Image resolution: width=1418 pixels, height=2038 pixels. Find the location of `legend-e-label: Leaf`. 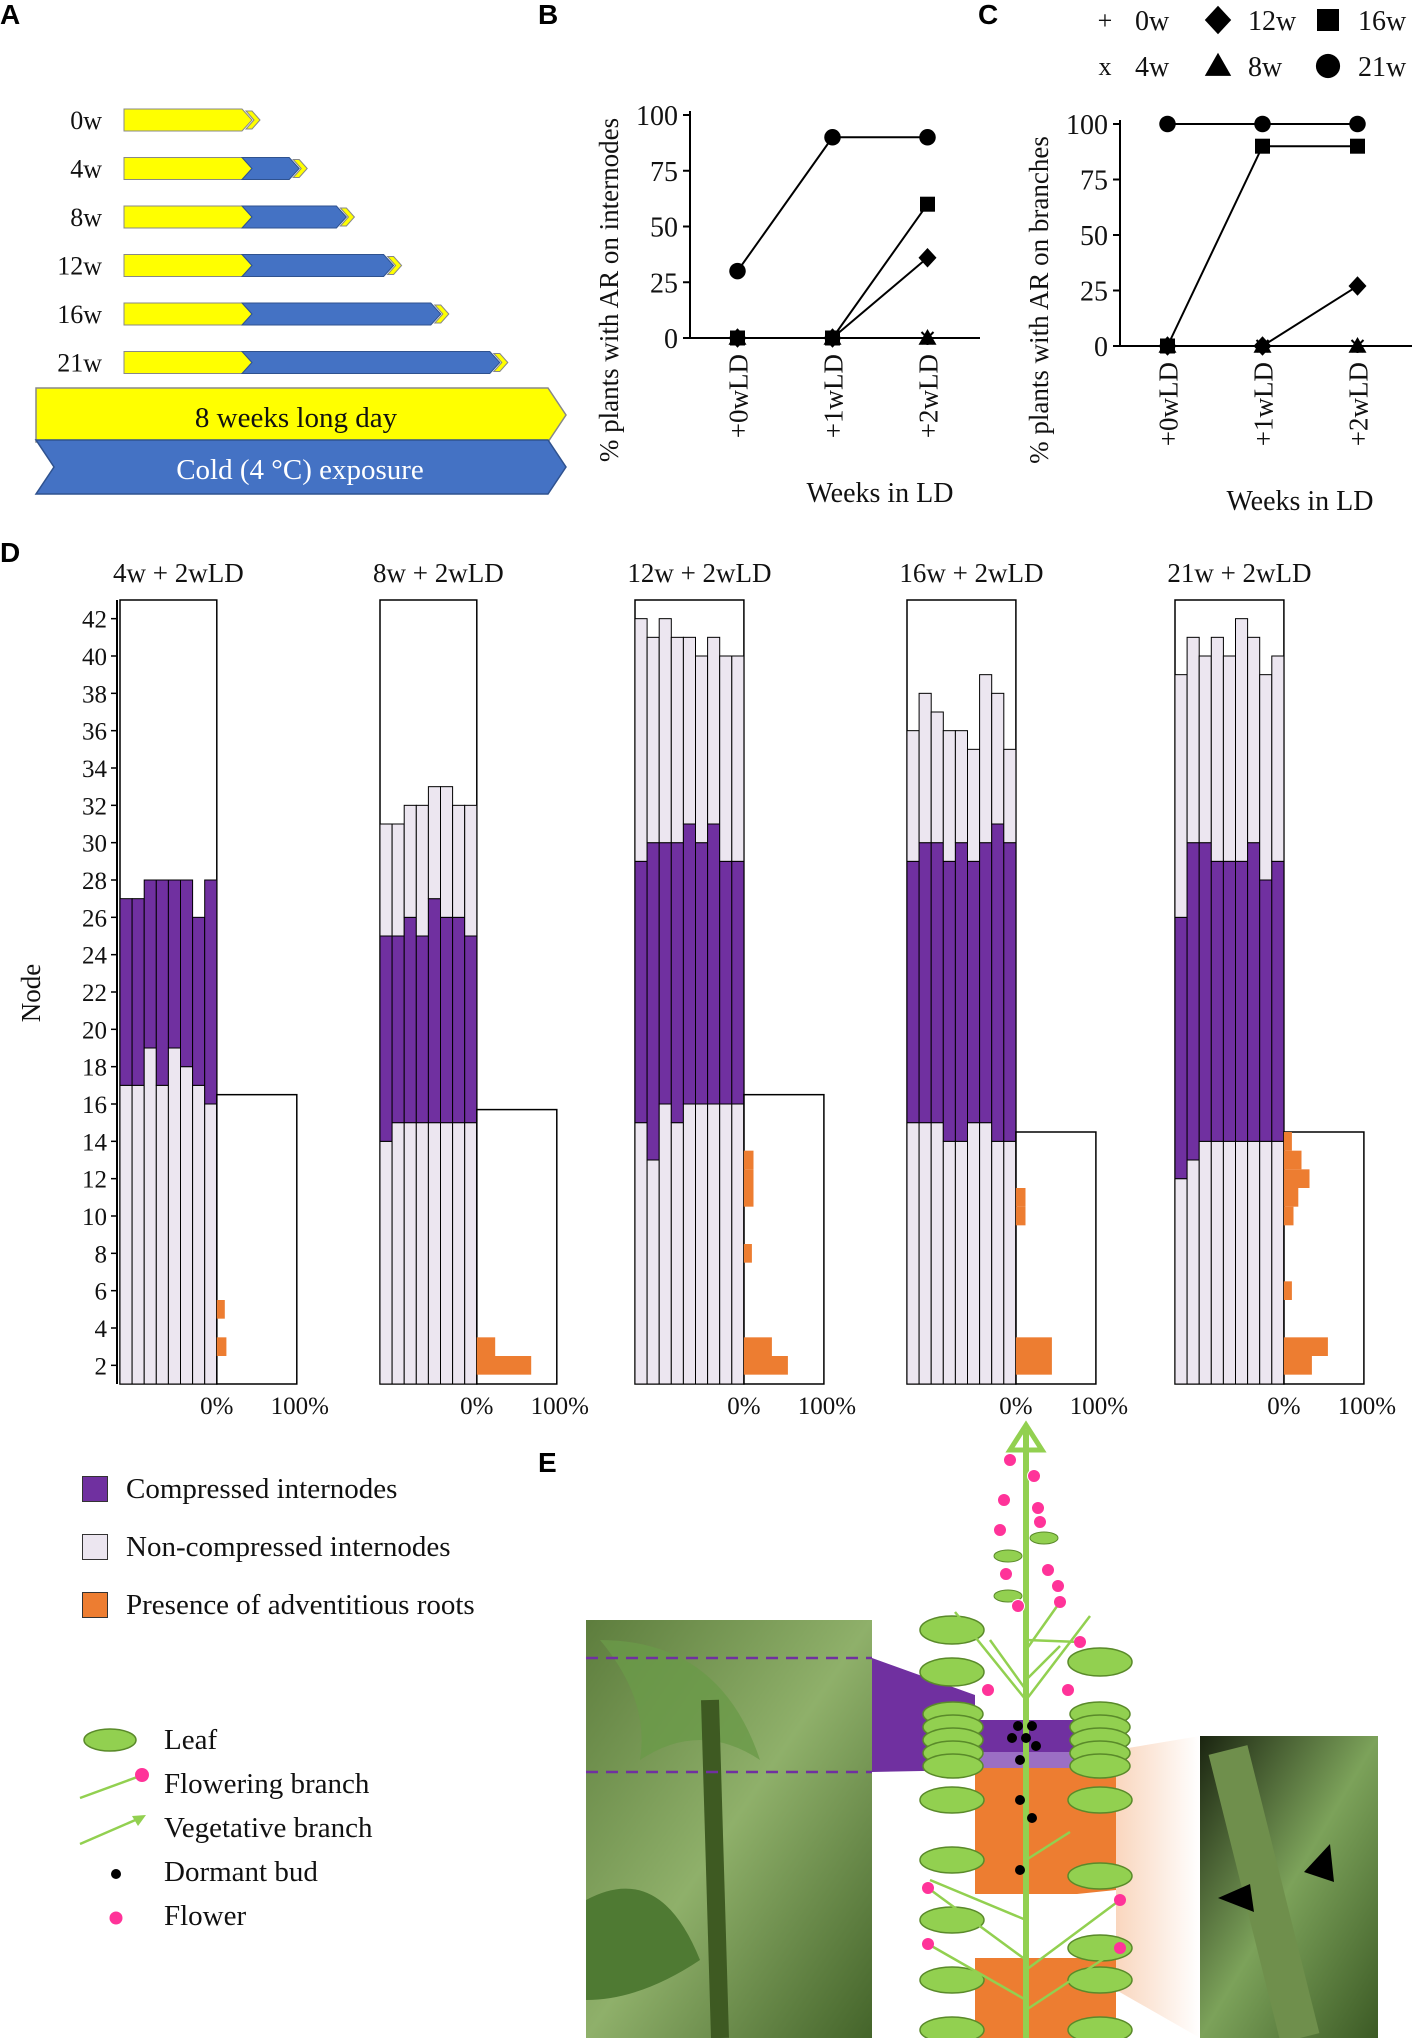

legend-e-label: Leaf is located at coordinates (191, 1739).